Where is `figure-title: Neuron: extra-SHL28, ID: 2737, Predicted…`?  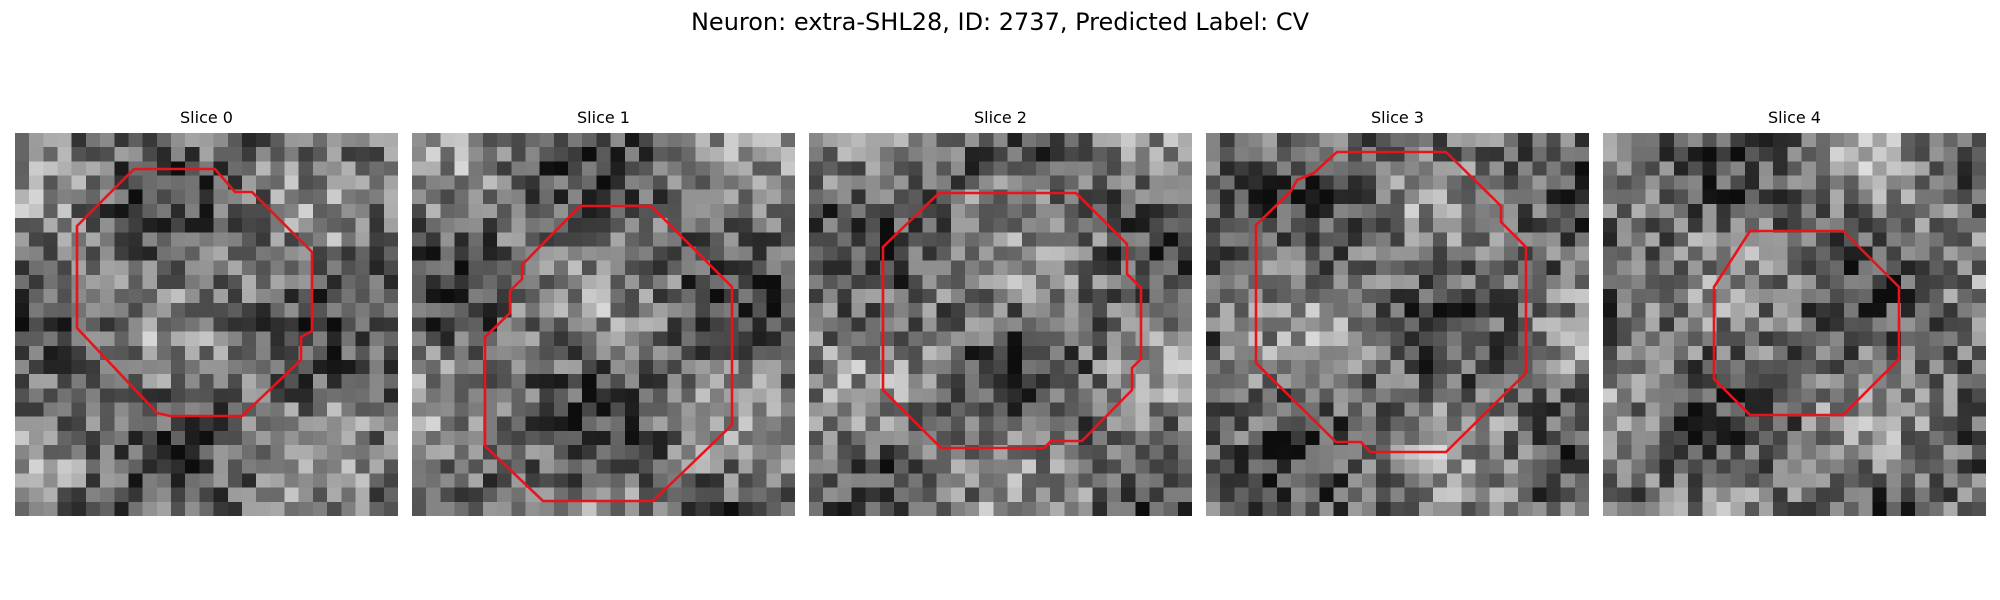
figure-title: Neuron: extra-SHL28, ID: 2737, Predicted… is located at coordinates (1000, 22).